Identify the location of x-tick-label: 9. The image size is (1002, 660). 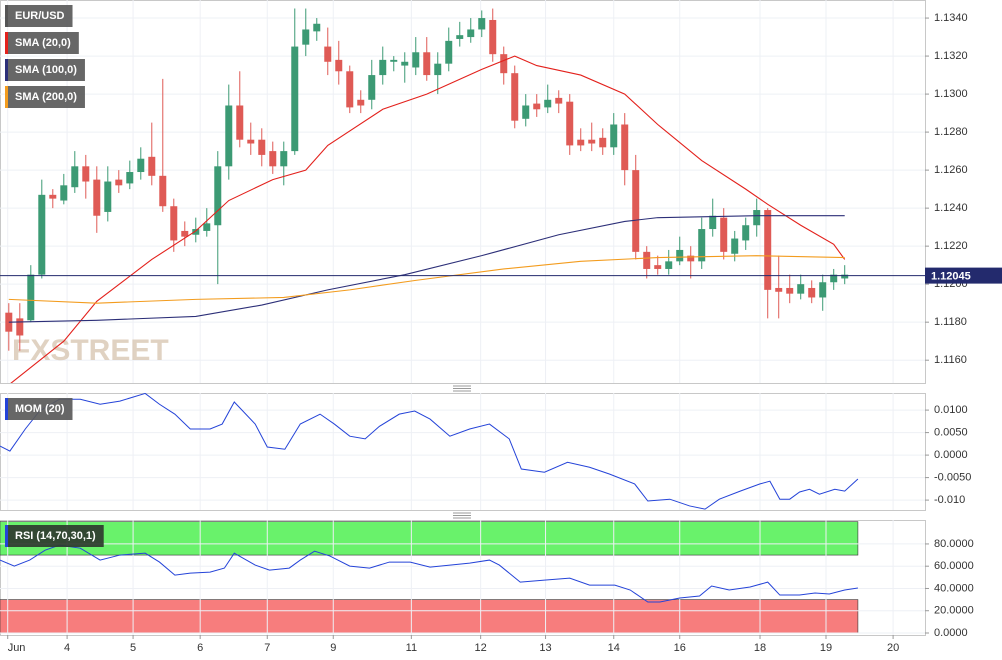
(333, 648).